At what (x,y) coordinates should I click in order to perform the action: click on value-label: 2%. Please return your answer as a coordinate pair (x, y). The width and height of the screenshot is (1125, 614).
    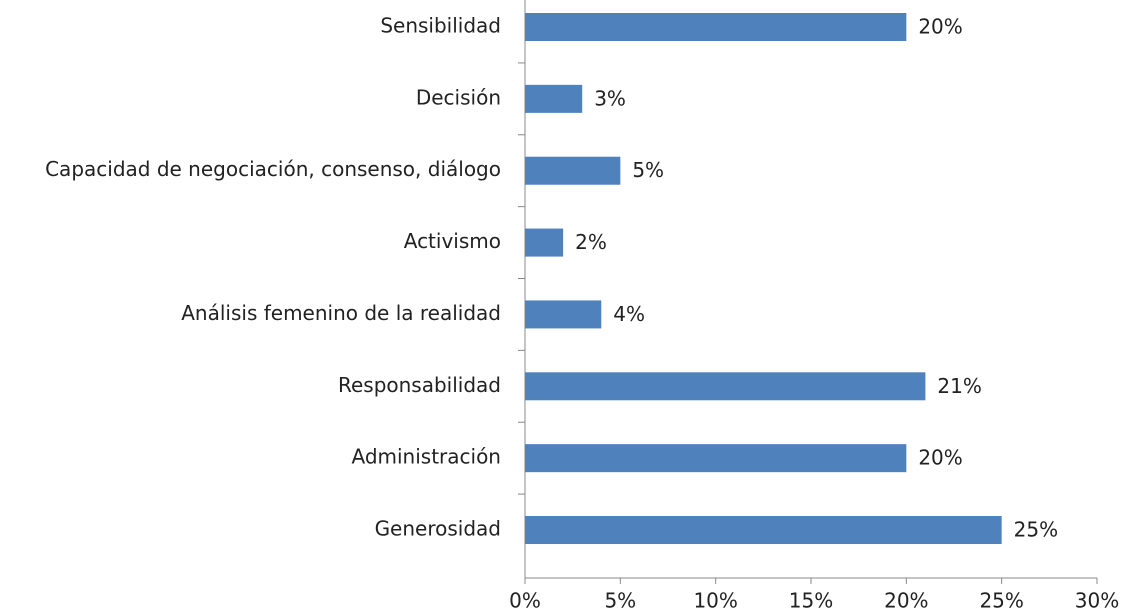
    Looking at the image, I should click on (591, 242).